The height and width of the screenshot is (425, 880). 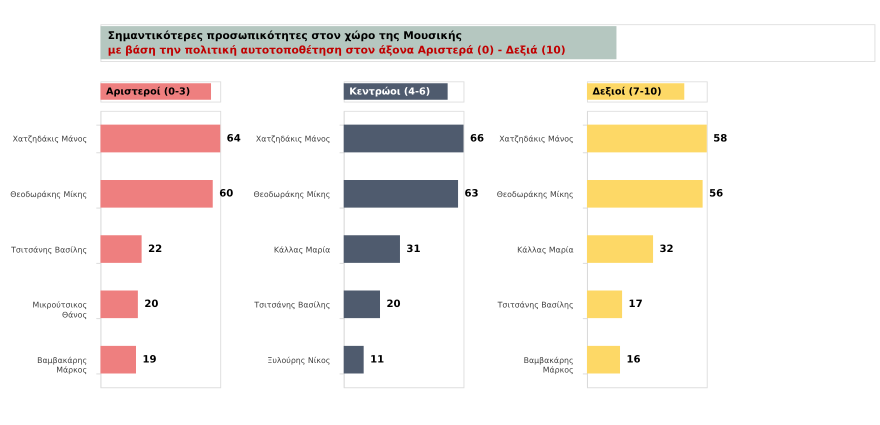 I want to click on data-label: 32, so click(x=667, y=249).